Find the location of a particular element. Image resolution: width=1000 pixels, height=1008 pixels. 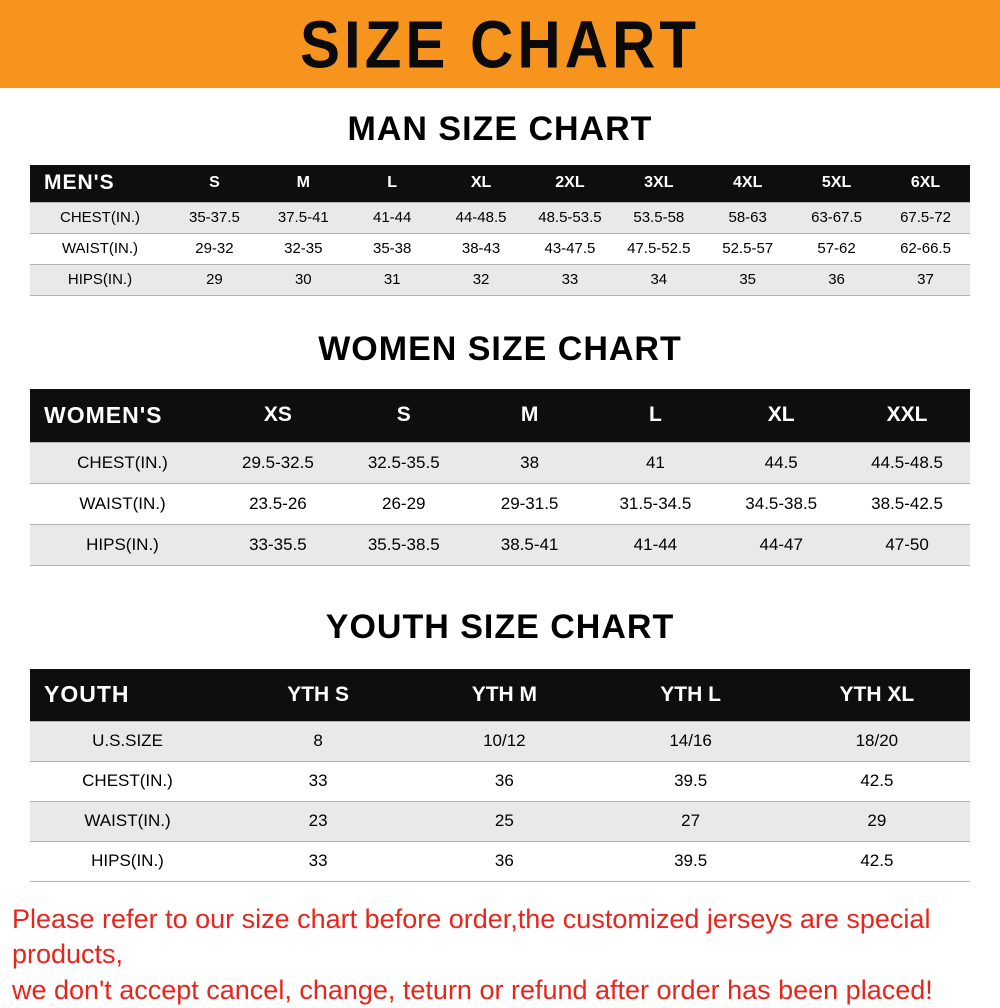

column-header: 4XL is located at coordinates (747, 183).